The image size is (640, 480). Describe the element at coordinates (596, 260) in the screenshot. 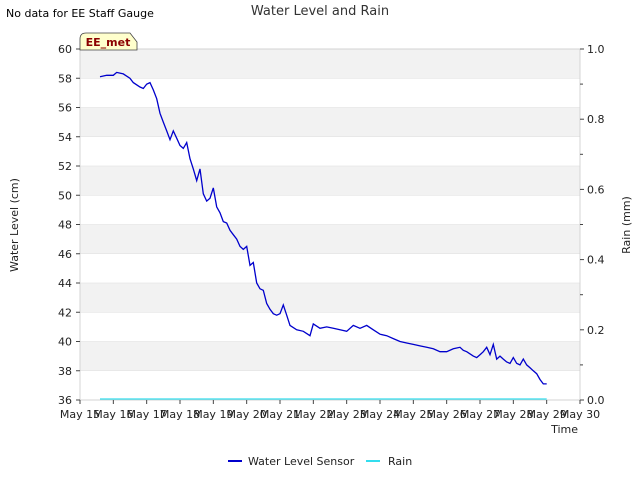

I see `y2-tick-label: 0.4` at that location.